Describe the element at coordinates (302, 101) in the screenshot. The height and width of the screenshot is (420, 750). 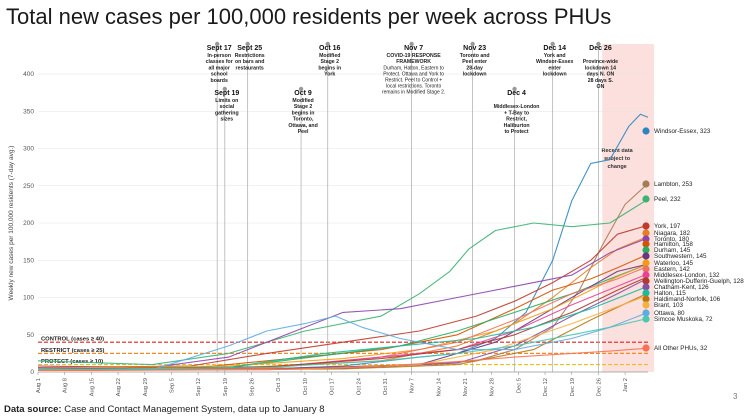
I see `event-text: Modified` at that location.